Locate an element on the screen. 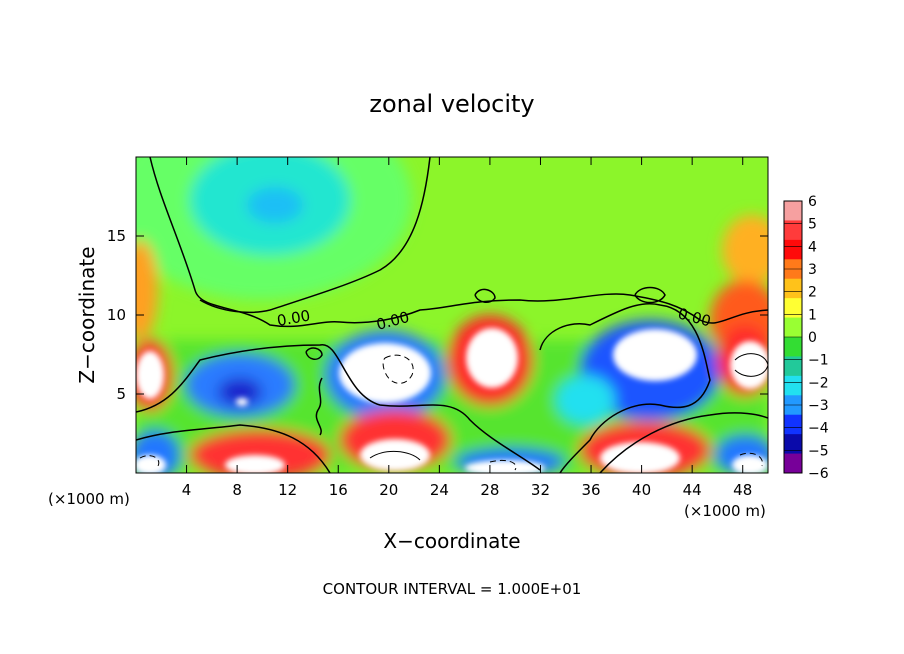 Image resolution: width=904 pixels, height=654 pixels. contour-label: 0.00 is located at coordinates (294, 318).